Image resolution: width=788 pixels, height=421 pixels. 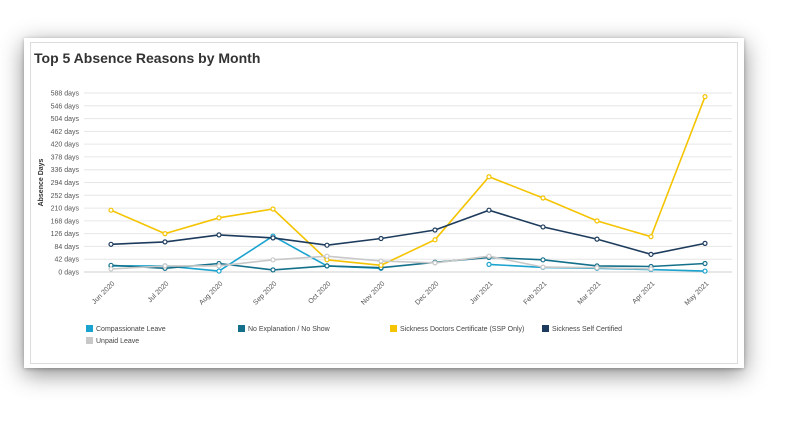 I want to click on x-tick-label: May 2021, so click(x=697, y=293).